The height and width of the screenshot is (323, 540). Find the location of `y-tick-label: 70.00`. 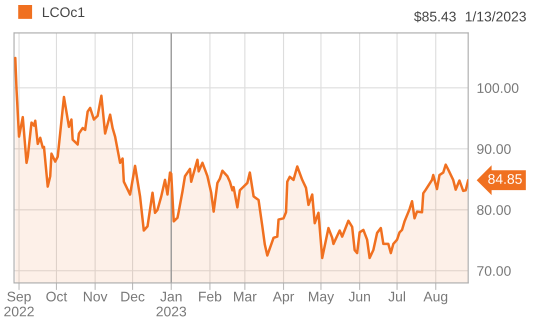

y-tick-label: 70.00 is located at coordinates (494, 271).